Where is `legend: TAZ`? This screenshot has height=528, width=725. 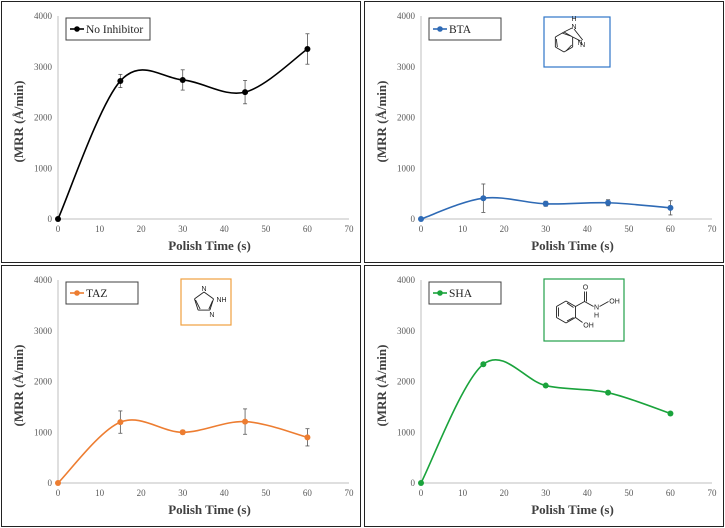
legend: TAZ is located at coordinates (102, 293).